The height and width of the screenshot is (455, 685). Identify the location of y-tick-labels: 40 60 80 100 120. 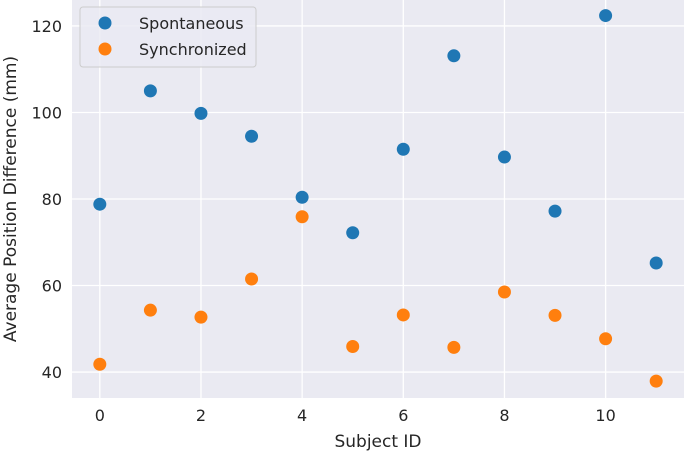
(46, 199).